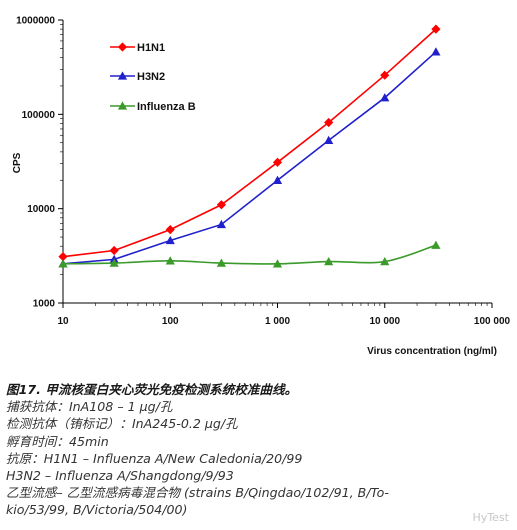  I want to click on y-tick-labels: 1000 10000 100000 1000000, so click(35, 163).